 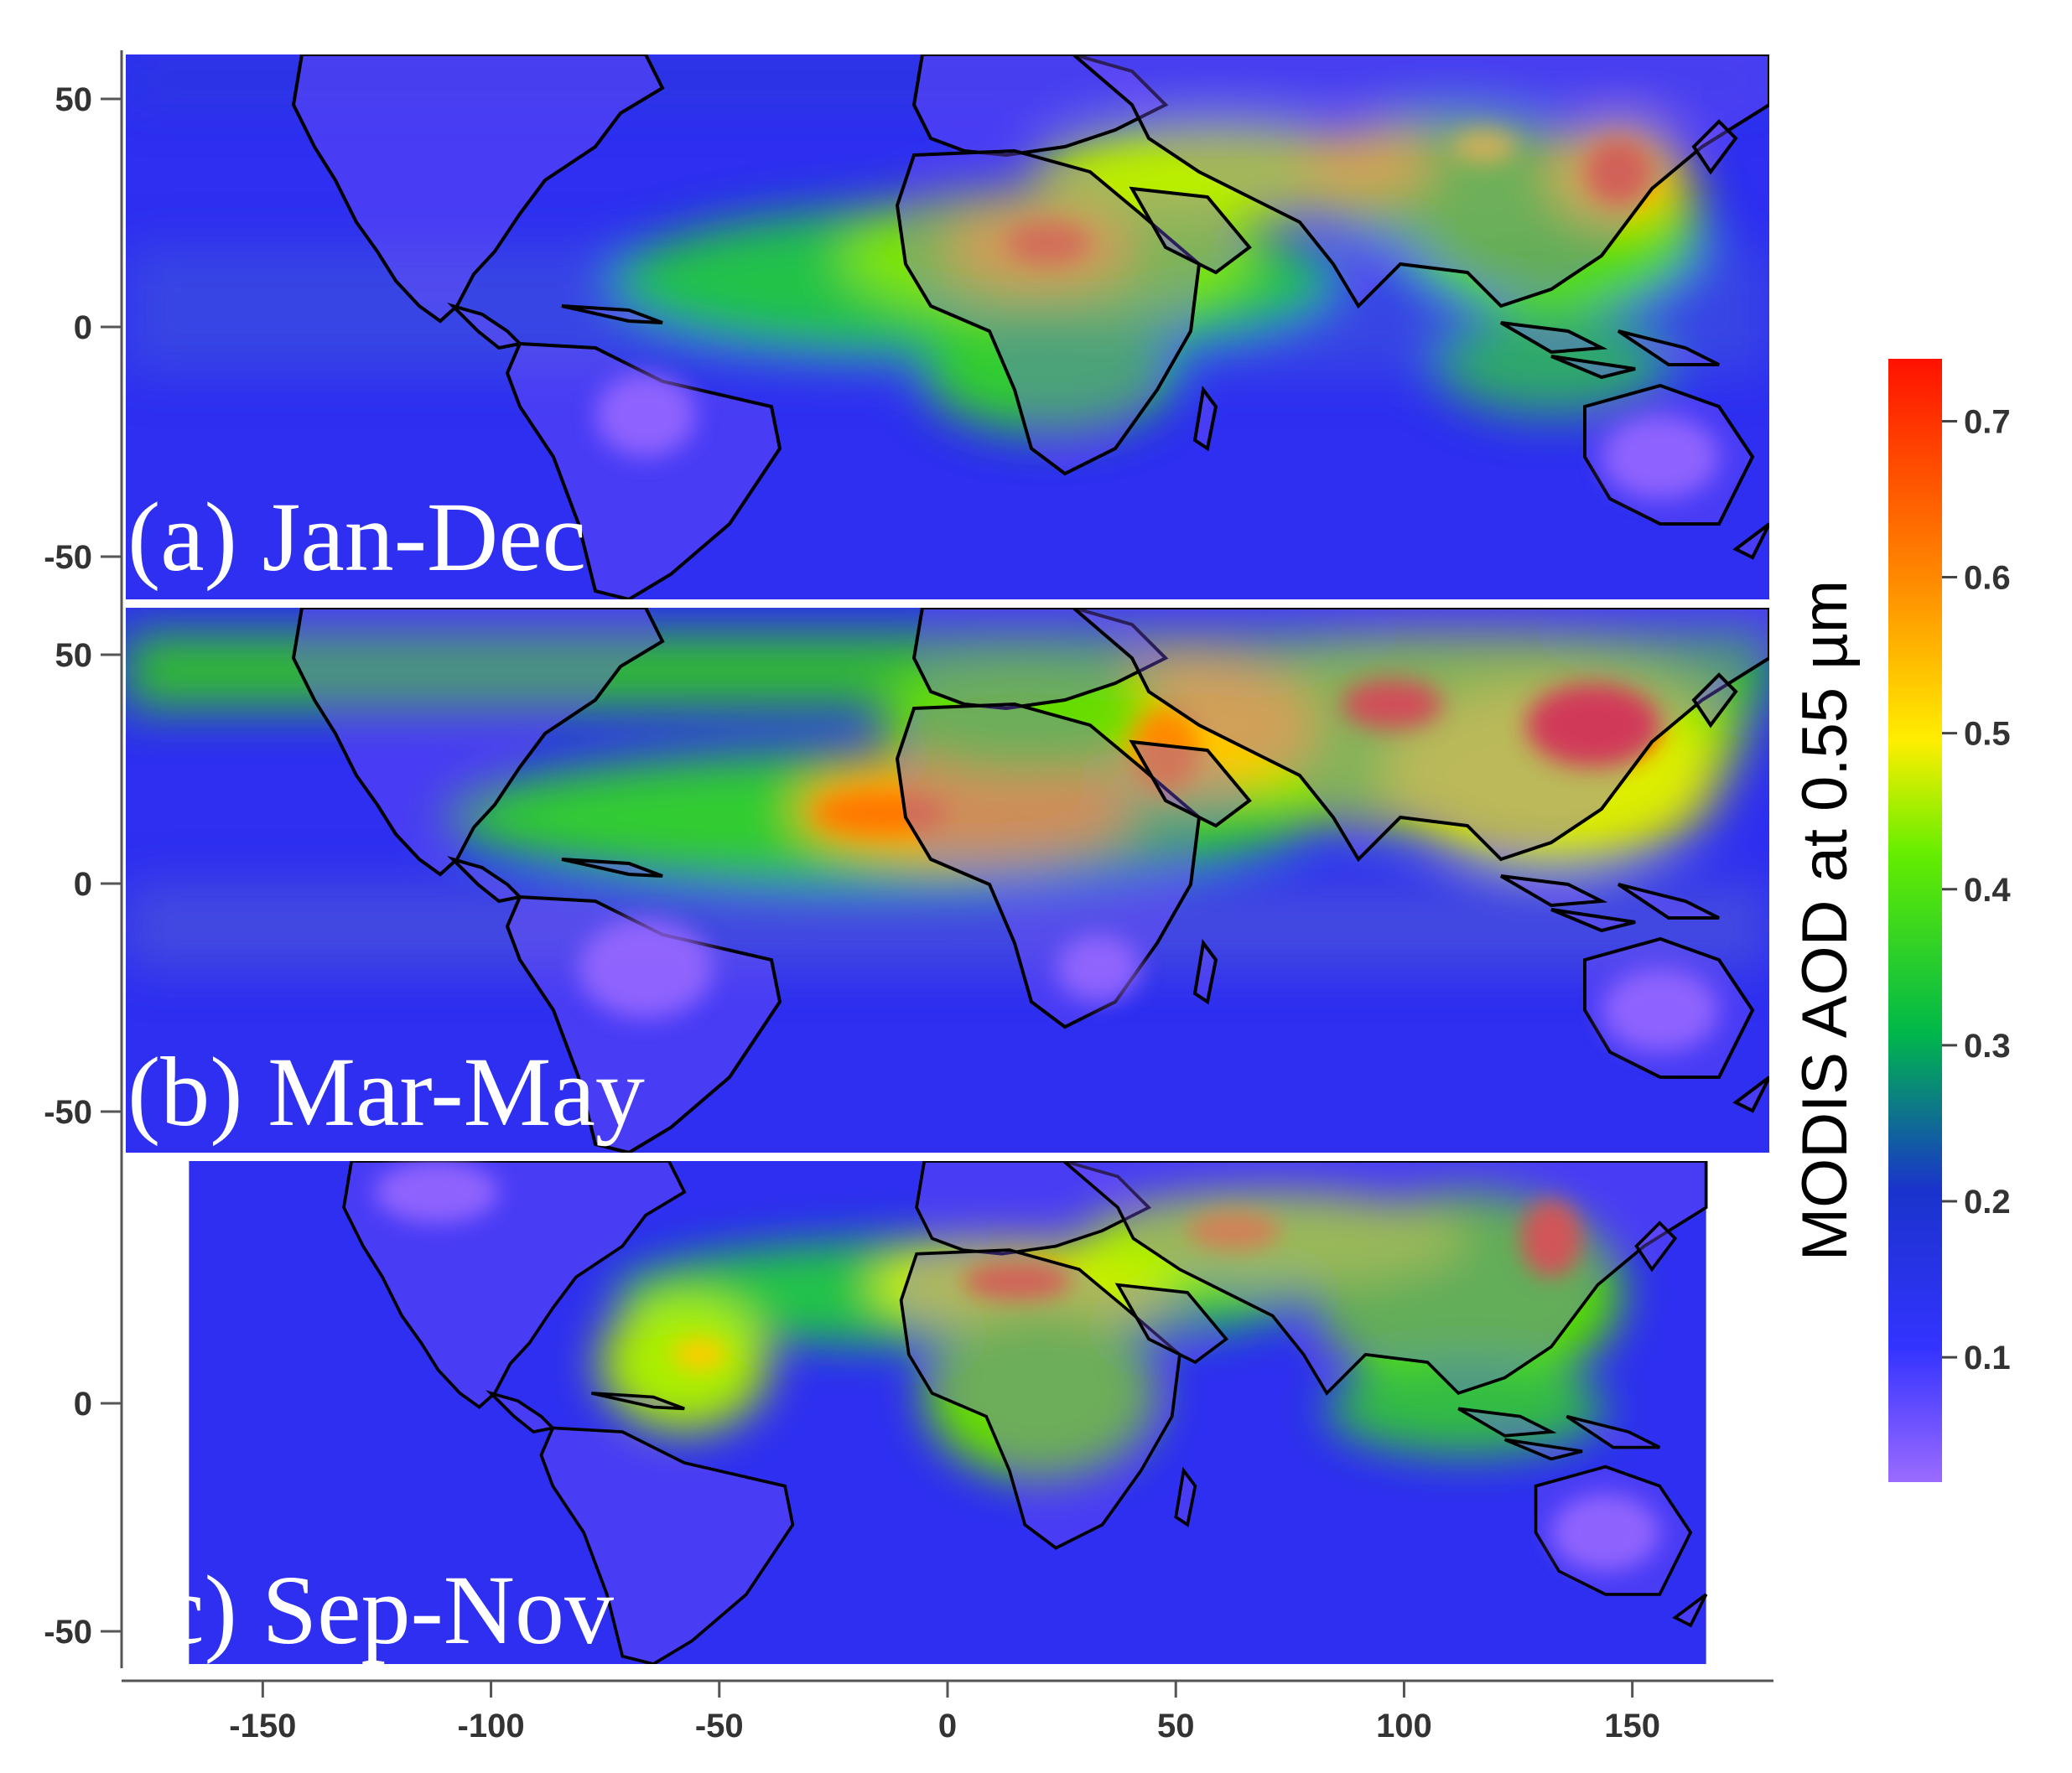 I want to click on panel-c-label: (c) Sep-Nov, so click(x=370, y=1610).